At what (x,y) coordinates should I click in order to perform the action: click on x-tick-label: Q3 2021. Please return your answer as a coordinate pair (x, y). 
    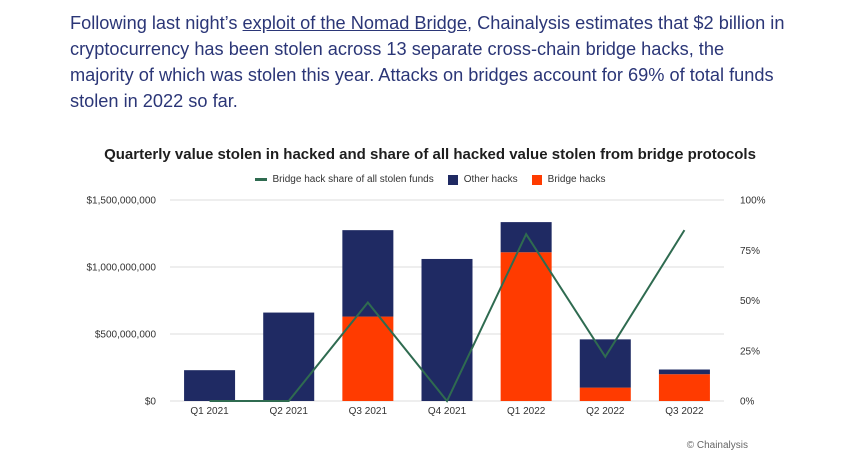
    Looking at the image, I should click on (368, 411).